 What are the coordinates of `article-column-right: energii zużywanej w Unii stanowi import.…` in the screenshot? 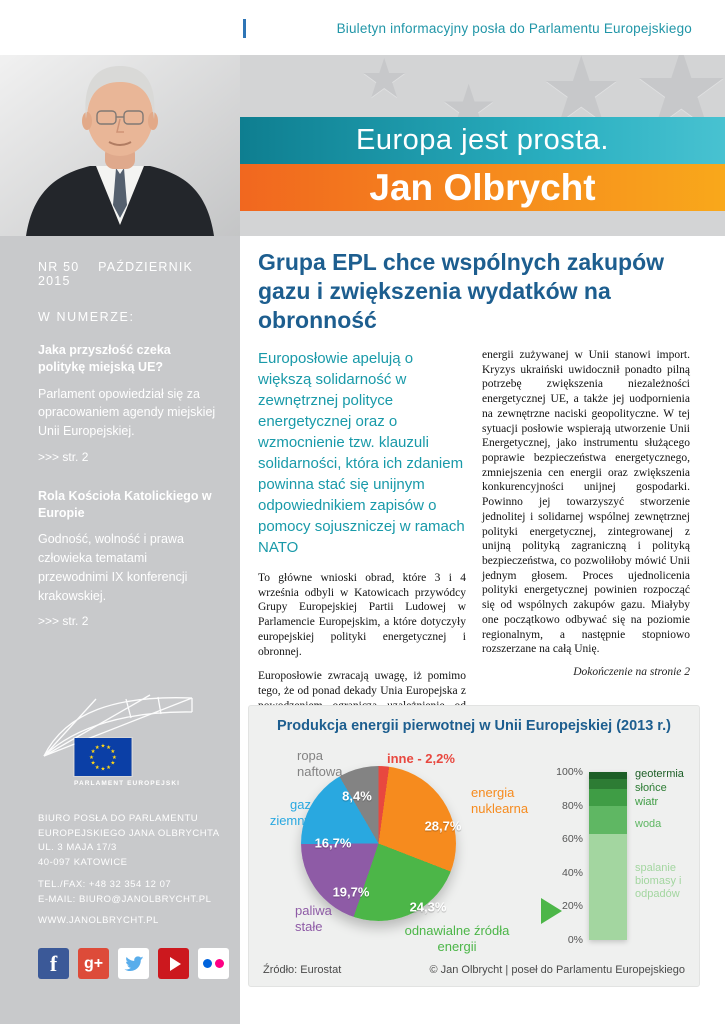 It's located at (586, 538).